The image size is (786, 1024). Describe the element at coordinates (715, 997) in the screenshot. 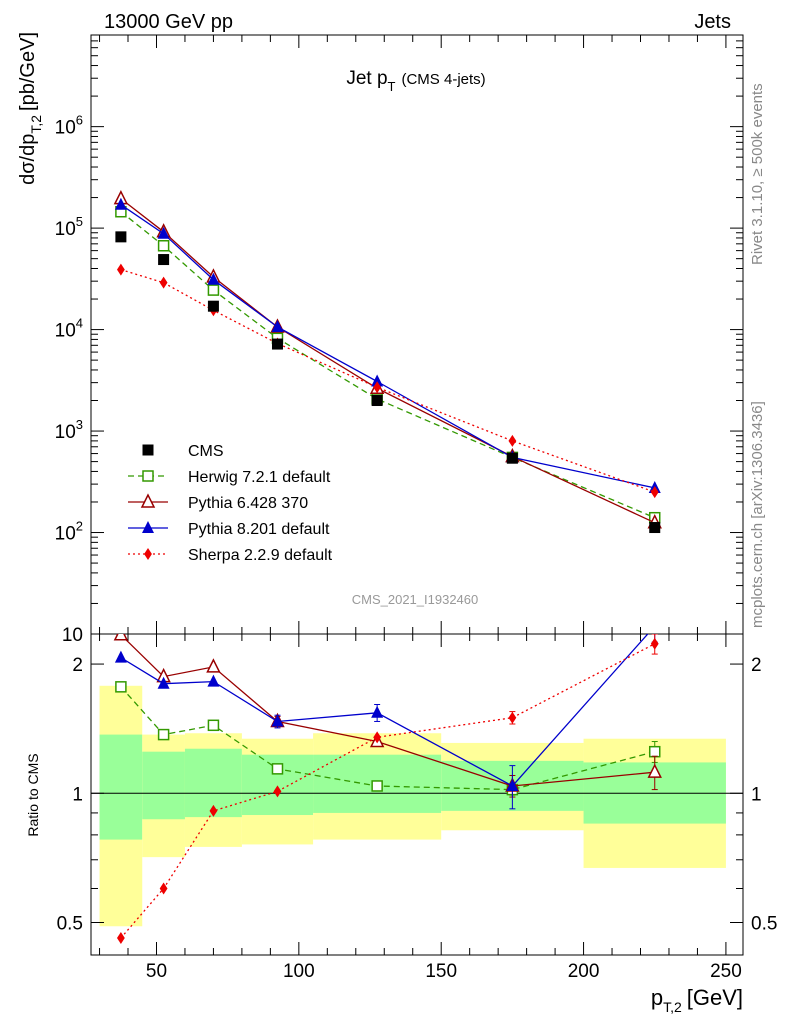

I see `xlabel-unit: [GeV]` at that location.